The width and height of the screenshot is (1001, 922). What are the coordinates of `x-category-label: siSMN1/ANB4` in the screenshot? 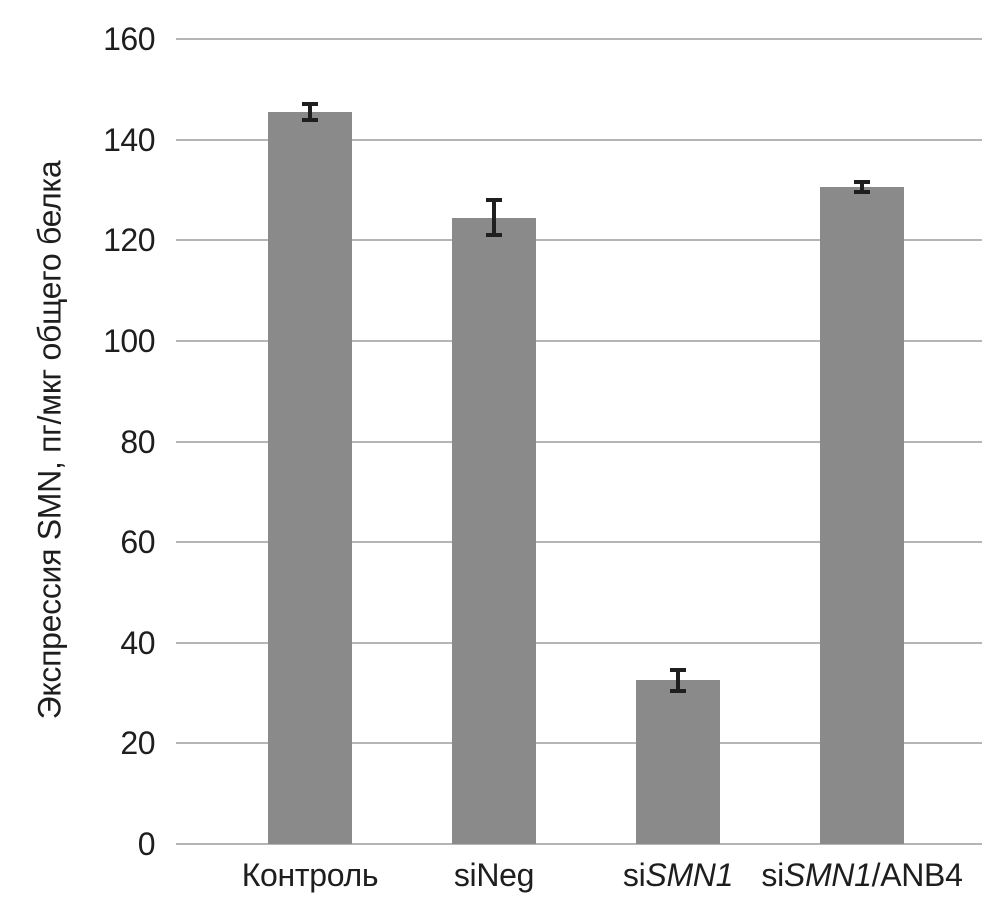 It's located at (862, 875).